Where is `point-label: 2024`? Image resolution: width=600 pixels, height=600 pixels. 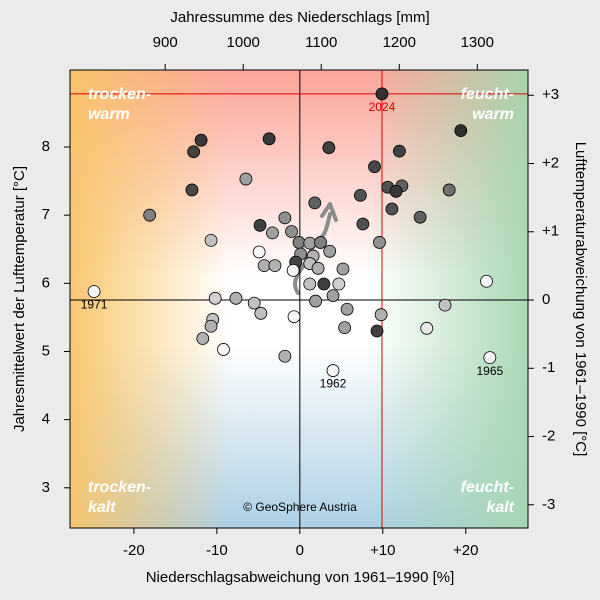 point-label: 2024 is located at coordinates (382, 107).